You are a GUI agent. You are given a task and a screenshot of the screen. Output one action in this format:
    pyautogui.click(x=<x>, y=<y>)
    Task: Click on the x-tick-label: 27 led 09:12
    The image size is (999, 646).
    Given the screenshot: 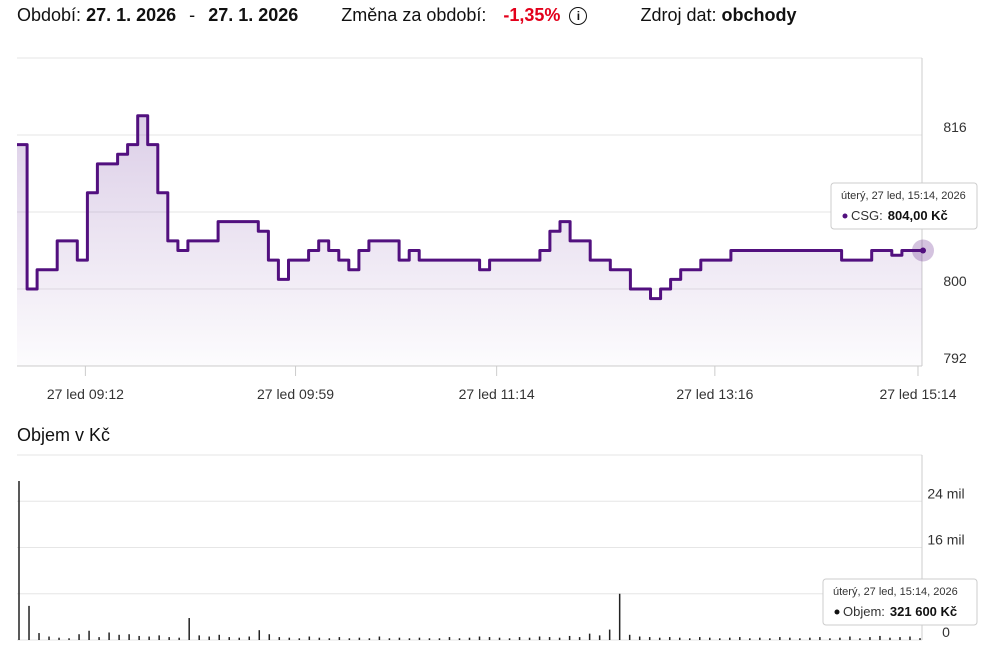 What is the action you would take?
    pyautogui.click(x=85, y=394)
    